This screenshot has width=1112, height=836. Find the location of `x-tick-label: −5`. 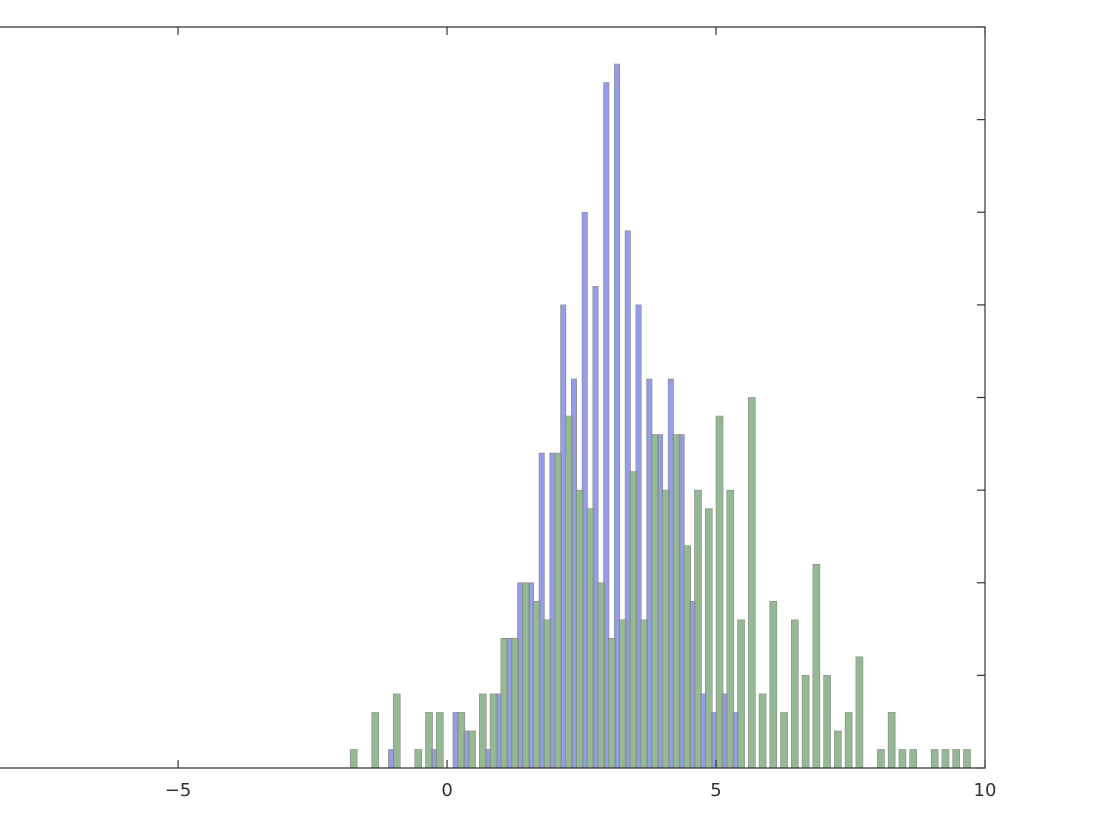

x-tick-label: −5 is located at coordinates (178, 790).